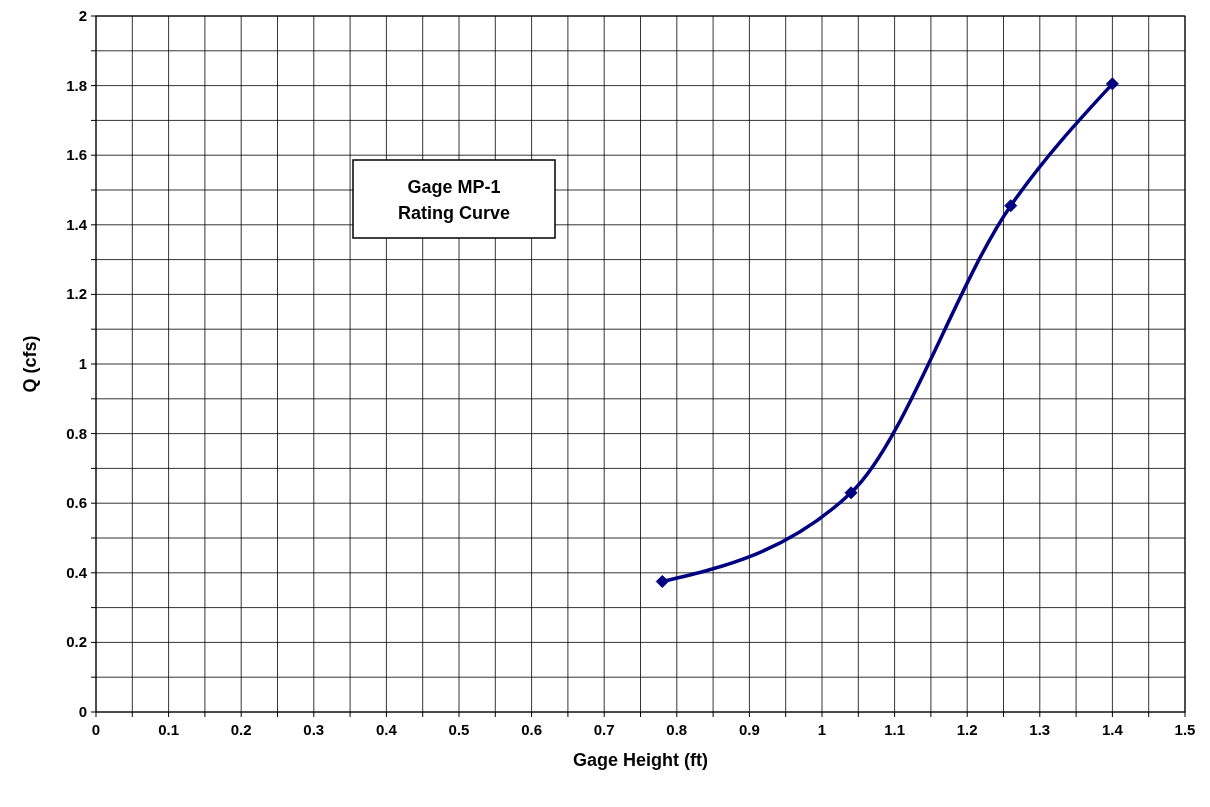 The width and height of the screenshot is (1210, 807). I want to click on y-tick-label: 1.4, so click(77, 224).